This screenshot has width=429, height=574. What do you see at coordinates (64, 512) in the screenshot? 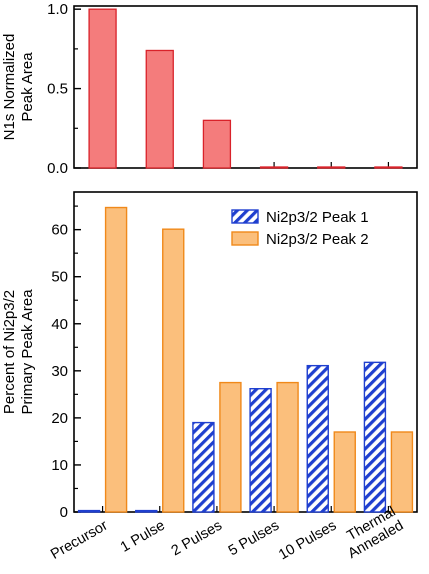
I see `bottom-ytick-label: 0` at bounding box center [64, 512].